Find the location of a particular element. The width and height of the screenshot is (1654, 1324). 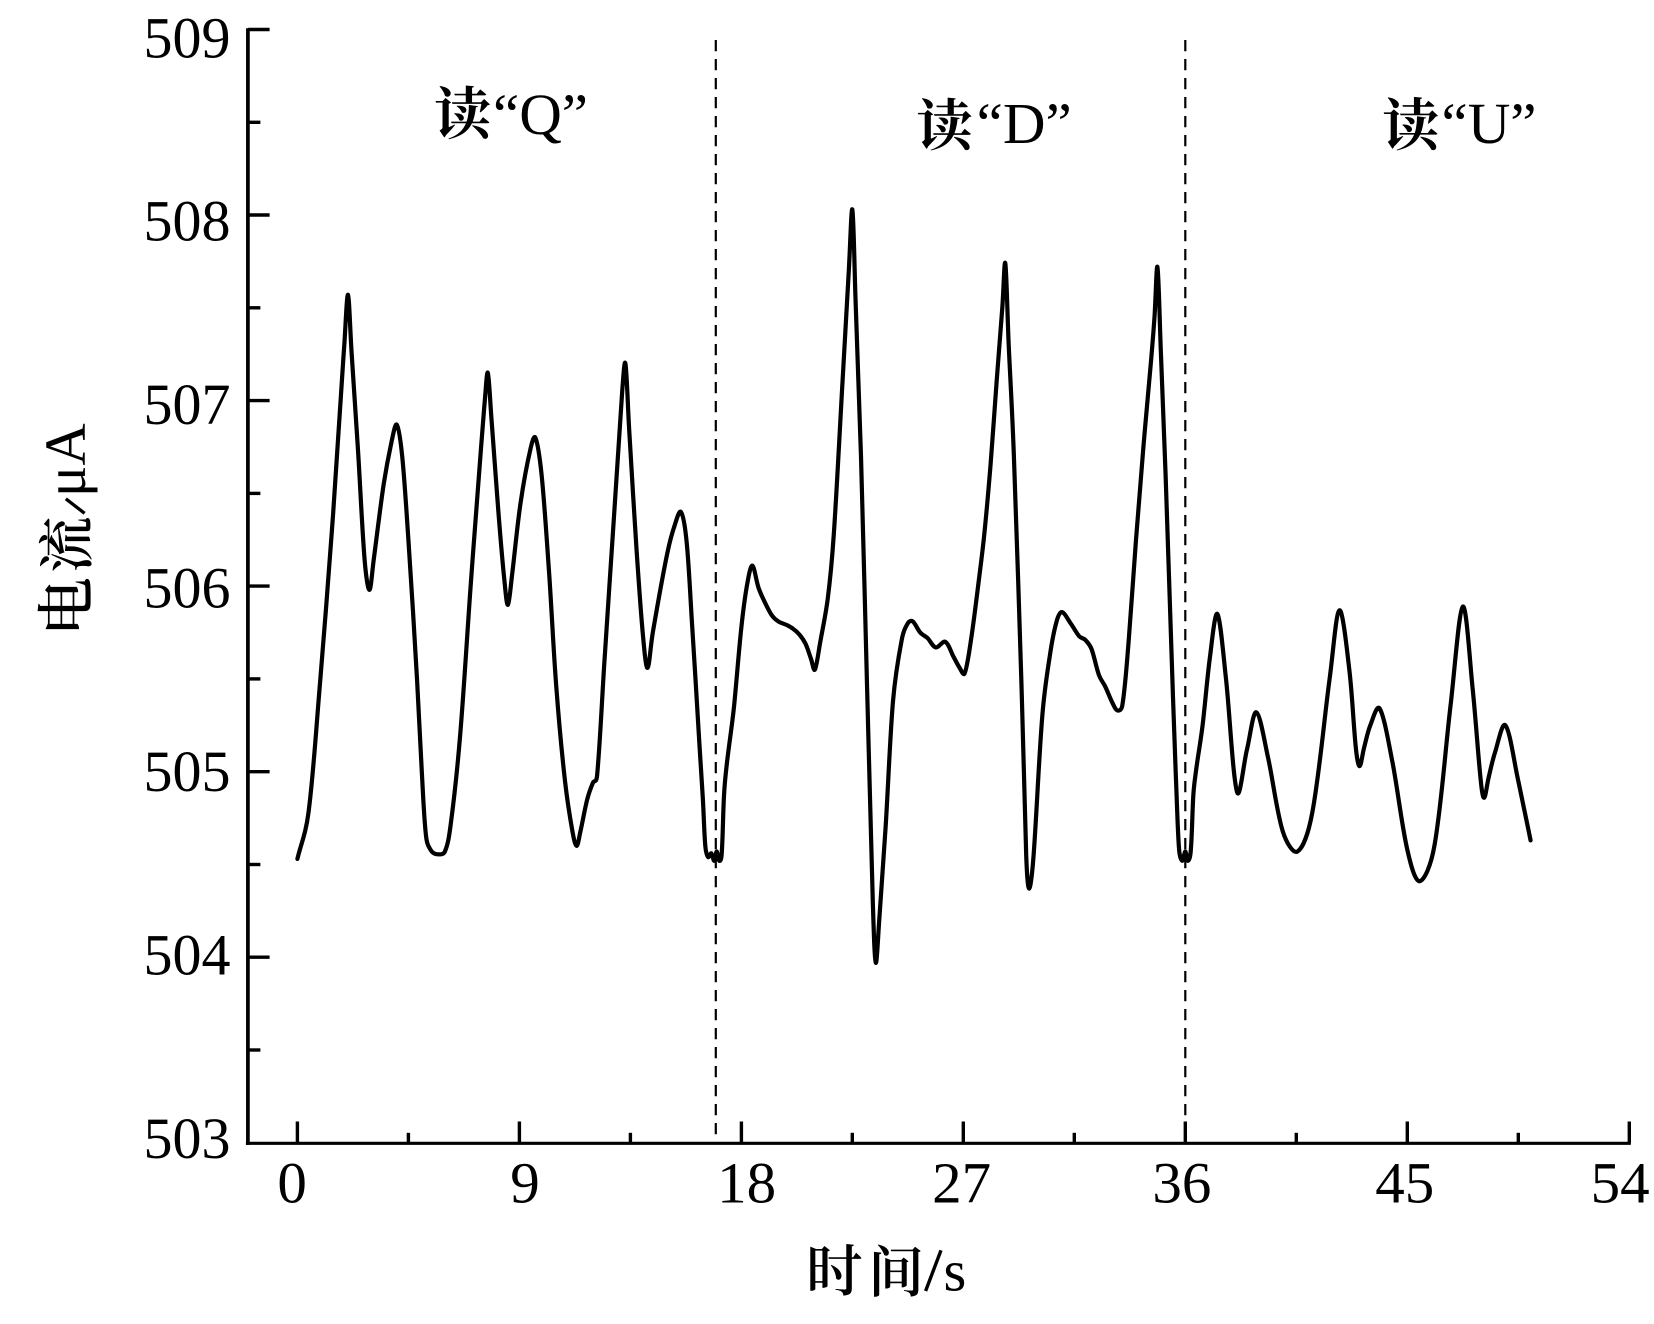

svg-text: 505 is located at coordinates (187, 771).